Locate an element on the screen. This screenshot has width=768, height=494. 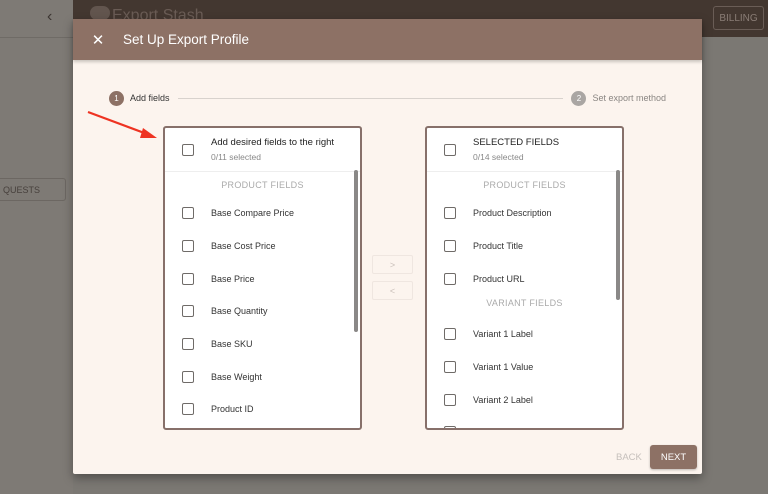
item-label: Base Weight is located at coordinates (236, 376).